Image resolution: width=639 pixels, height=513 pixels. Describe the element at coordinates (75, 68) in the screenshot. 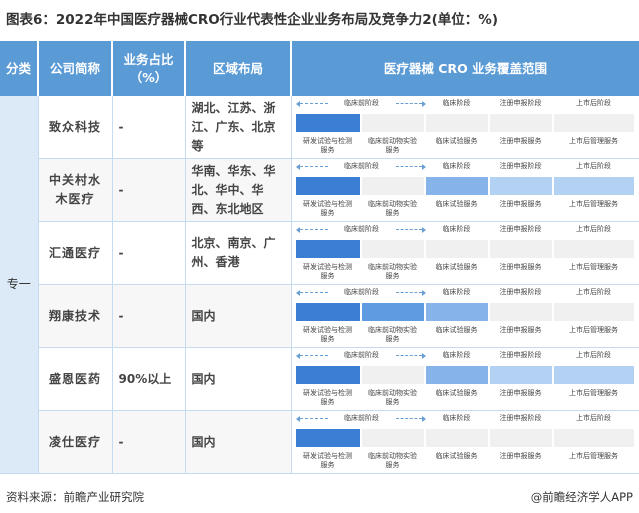

I see `header-company: 公司简称` at that location.